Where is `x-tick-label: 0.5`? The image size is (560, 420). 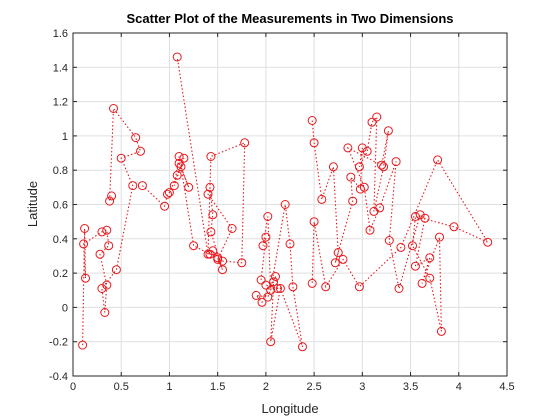 x-tick-label: 0.5 is located at coordinates (121, 387).